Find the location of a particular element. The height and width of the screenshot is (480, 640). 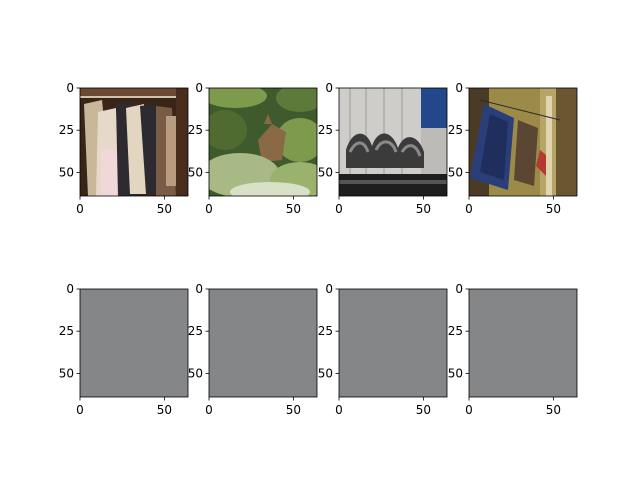

panel-0-image is located at coordinates (134, 142).